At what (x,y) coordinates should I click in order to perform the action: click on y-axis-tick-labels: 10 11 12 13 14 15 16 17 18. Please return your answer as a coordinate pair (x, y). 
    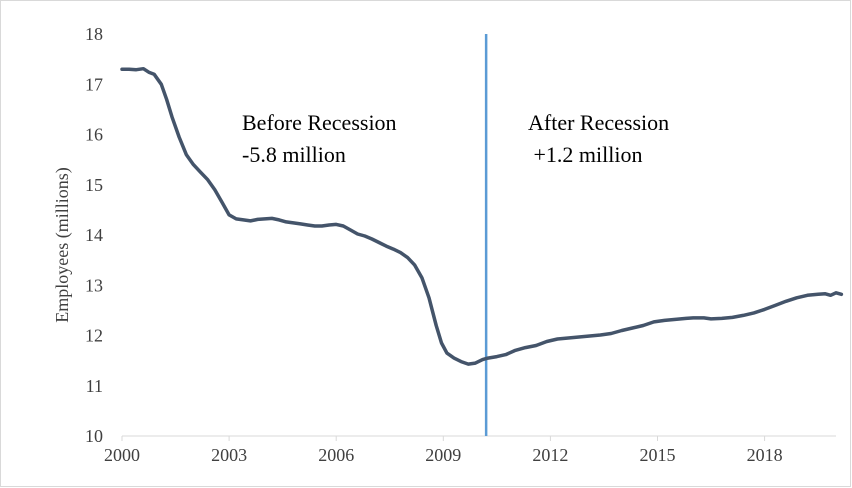
    Looking at the image, I should click on (94, 235).